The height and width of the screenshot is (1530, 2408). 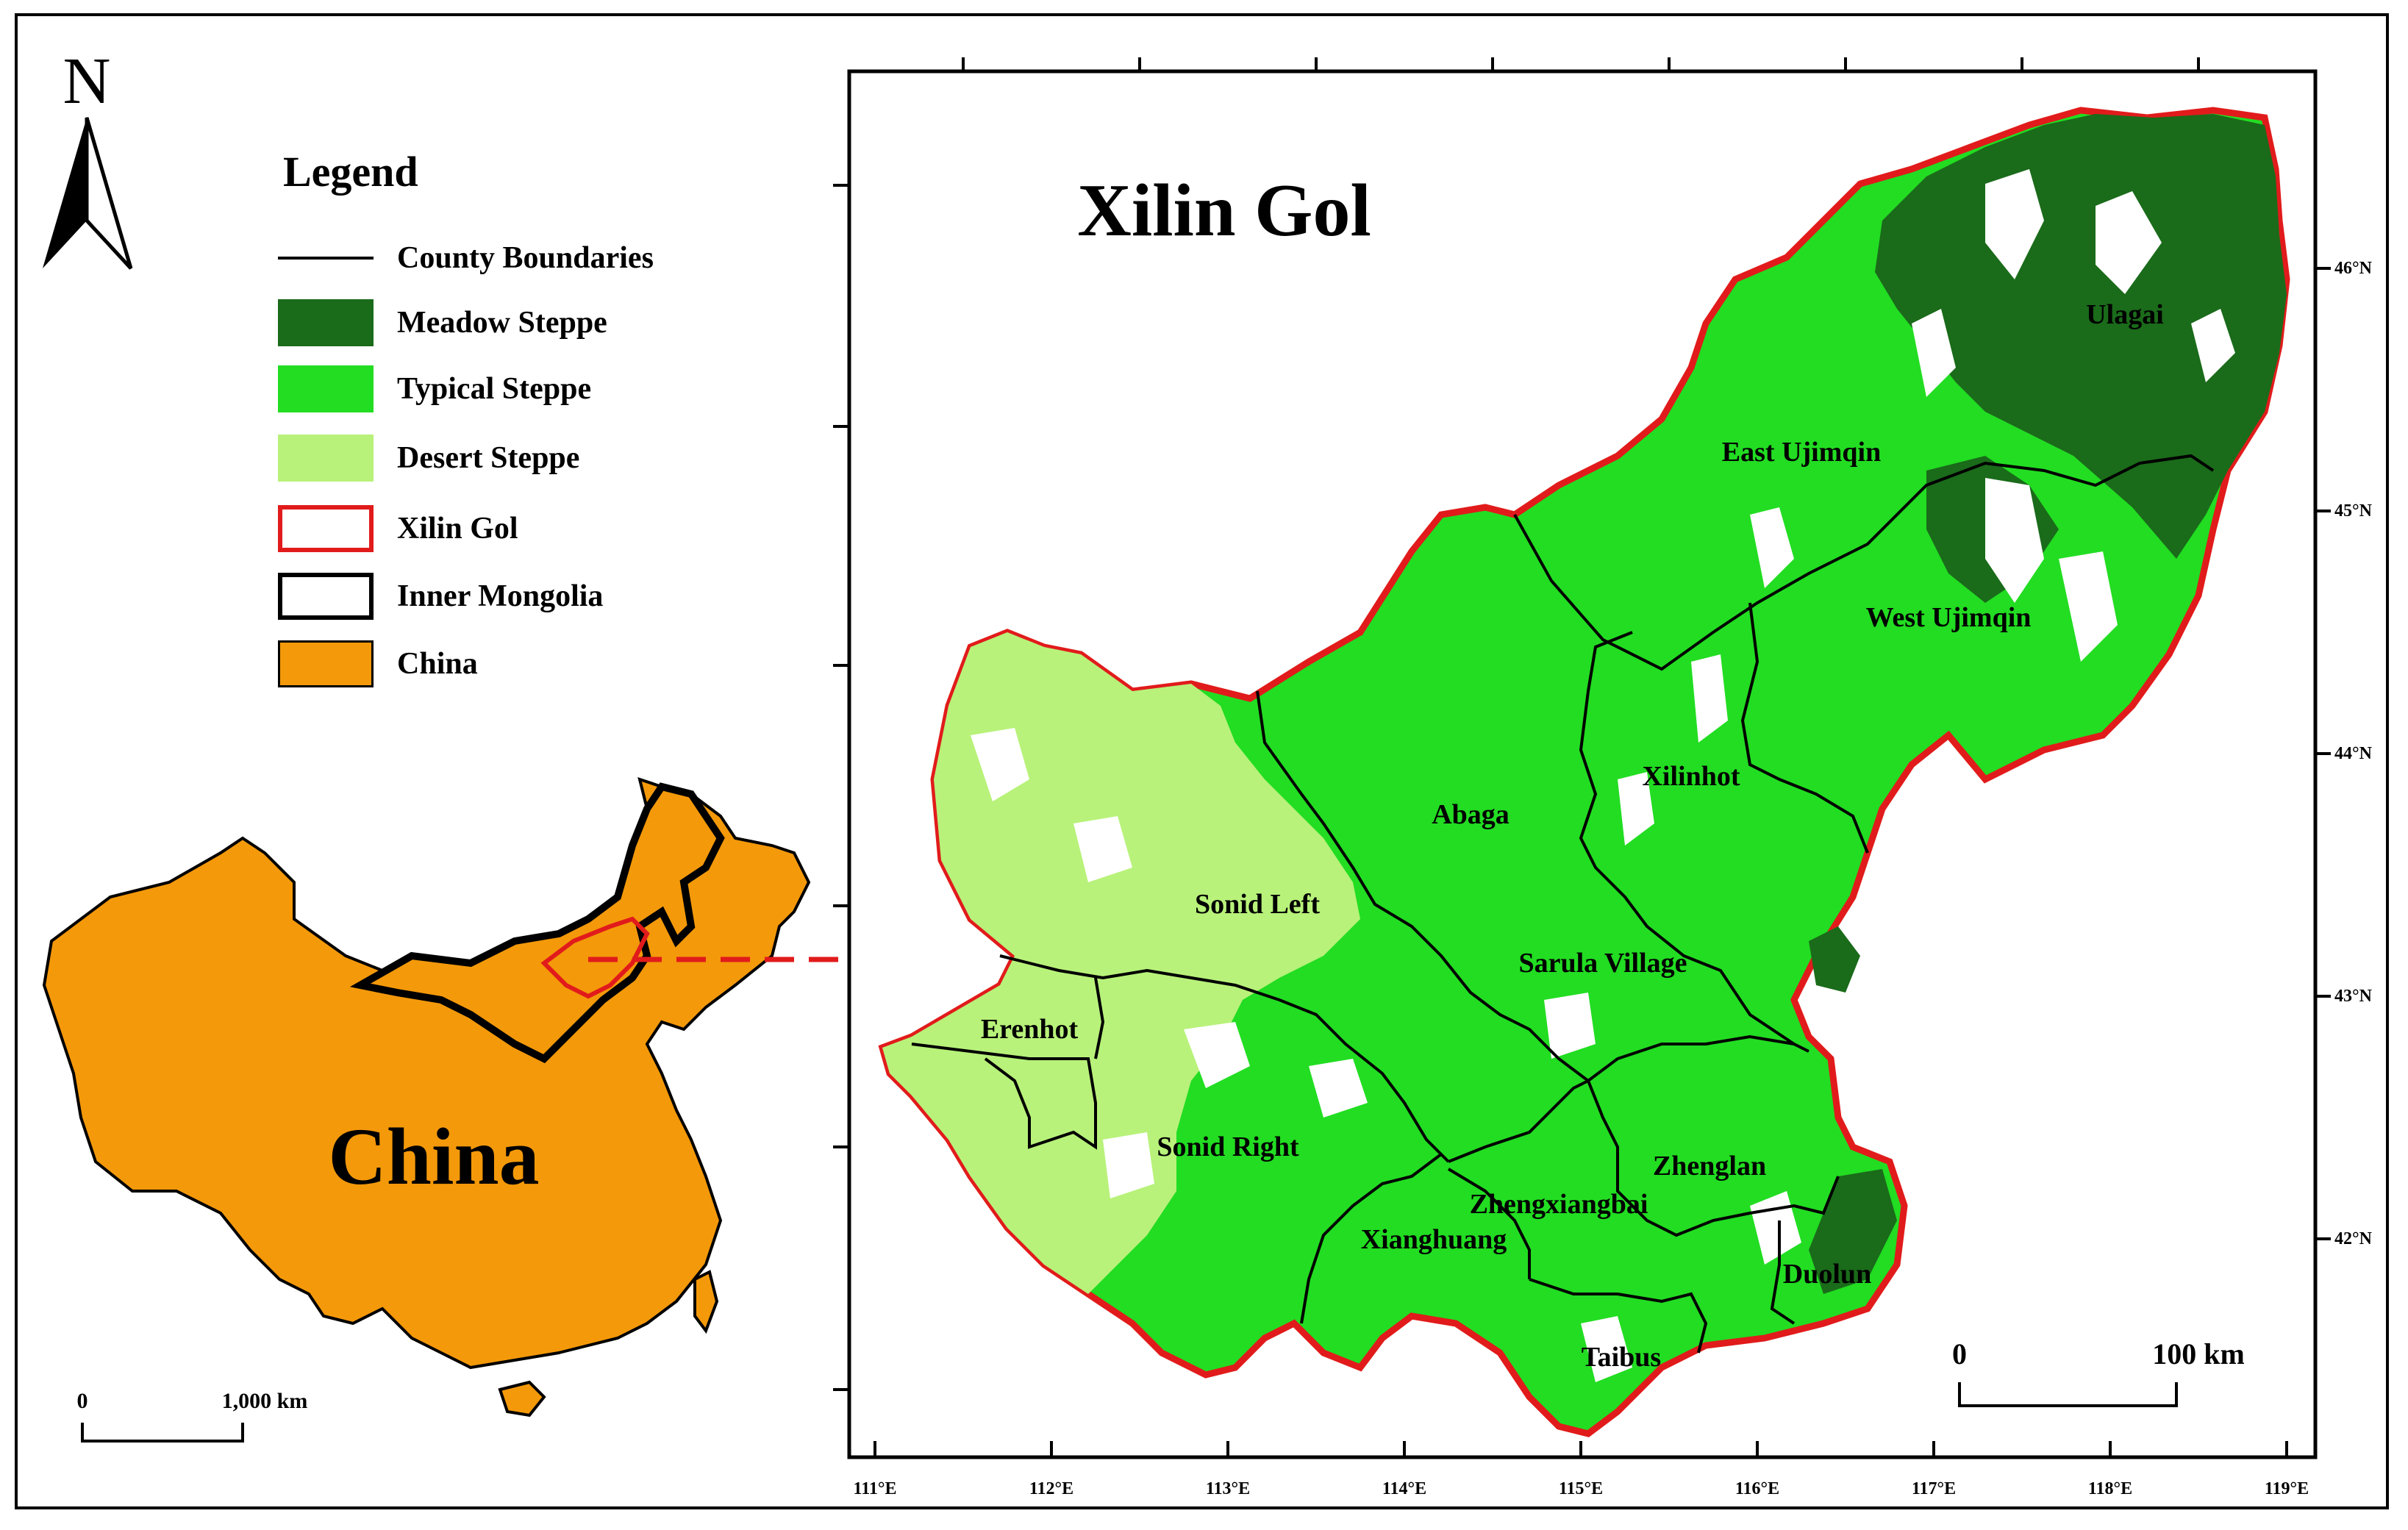 What do you see at coordinates (65, 193) in the screenshot?
I see `north-arrow-icon` at bounding box center [65, 193].